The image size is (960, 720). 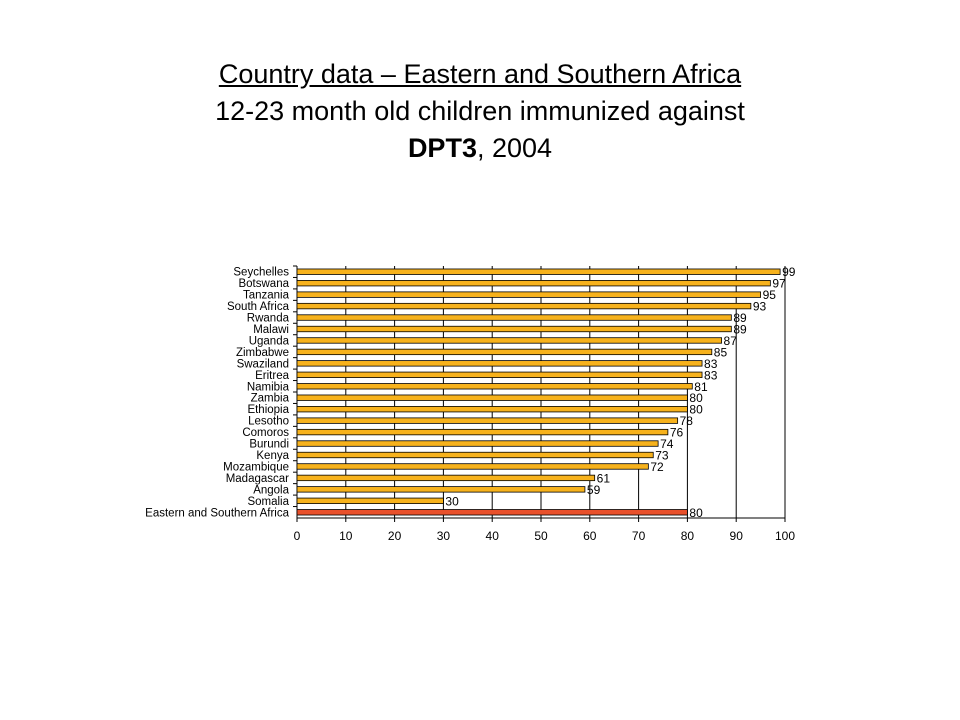 What do you see at coordinates (452, 501) in the screenshot?
I see `data-label: 30` at bounding box center [452, 501].